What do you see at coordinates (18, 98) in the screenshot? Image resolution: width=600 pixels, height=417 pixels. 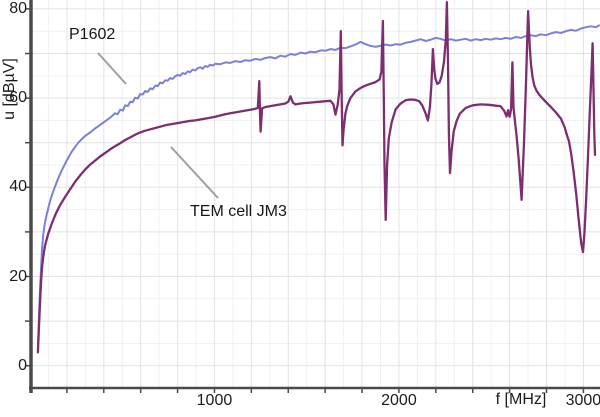 I see `y-tick-label: 60` at bounding box center [18, 98].